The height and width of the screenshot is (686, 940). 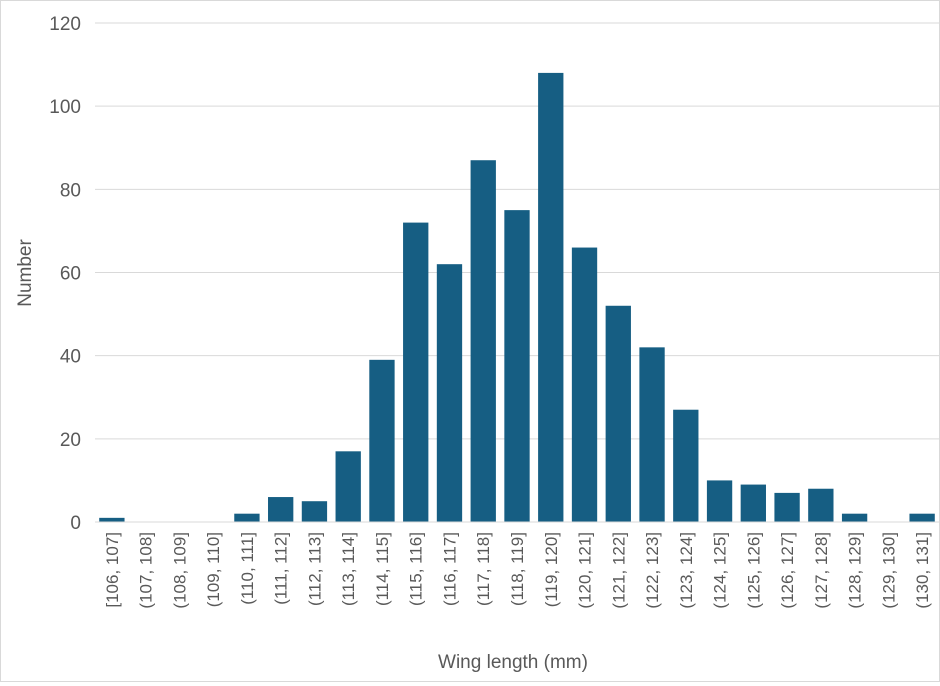 I want to click on x-tick-label: (111, 112], so click(x=281, y=568).